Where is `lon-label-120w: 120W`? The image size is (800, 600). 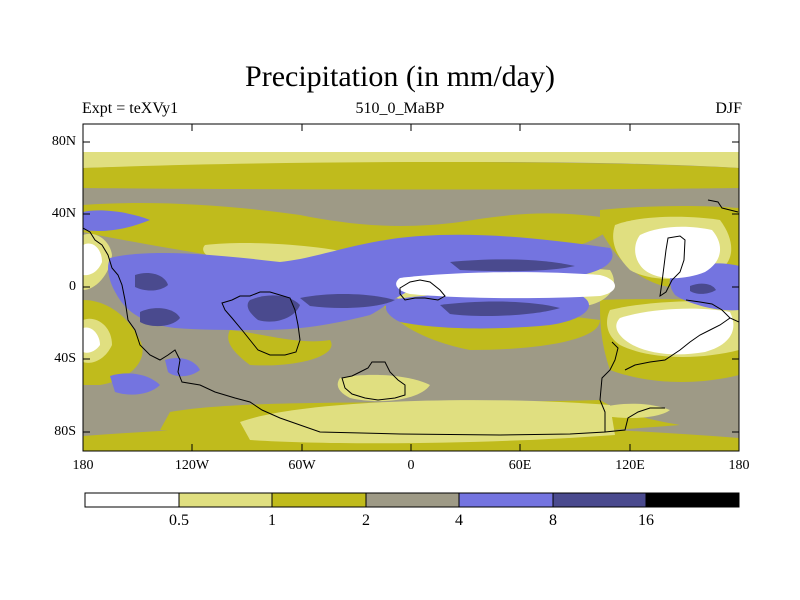 lon-label-120w: 120W is located at coordinates (192, 465).